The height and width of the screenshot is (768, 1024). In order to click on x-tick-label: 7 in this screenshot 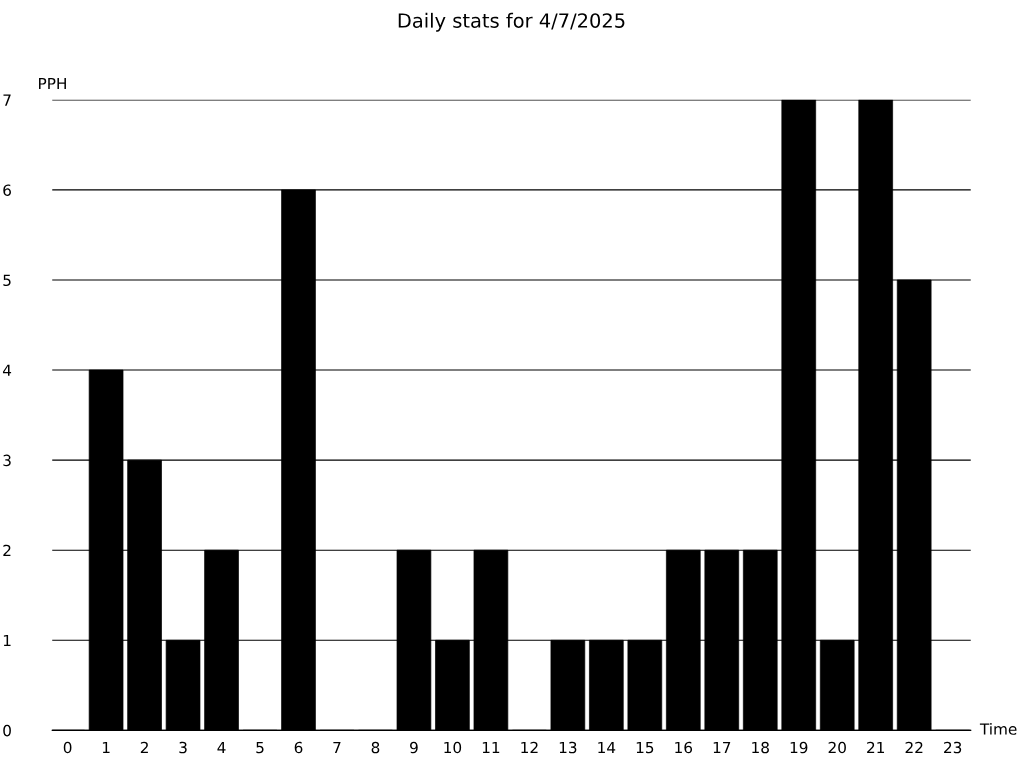, I will do `click(337, 747)`.